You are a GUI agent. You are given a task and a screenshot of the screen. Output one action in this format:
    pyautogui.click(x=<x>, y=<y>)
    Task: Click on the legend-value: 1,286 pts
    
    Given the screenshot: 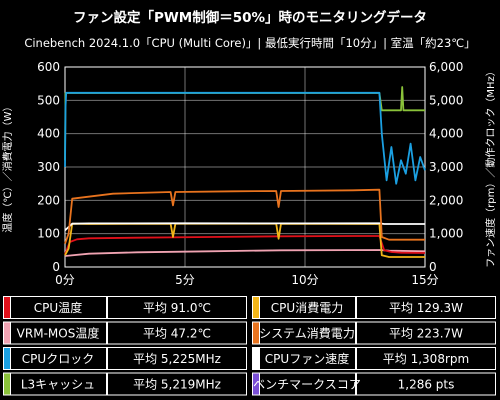 What is the action you would take?
    pyautogui.click(x=426, y=385)
    